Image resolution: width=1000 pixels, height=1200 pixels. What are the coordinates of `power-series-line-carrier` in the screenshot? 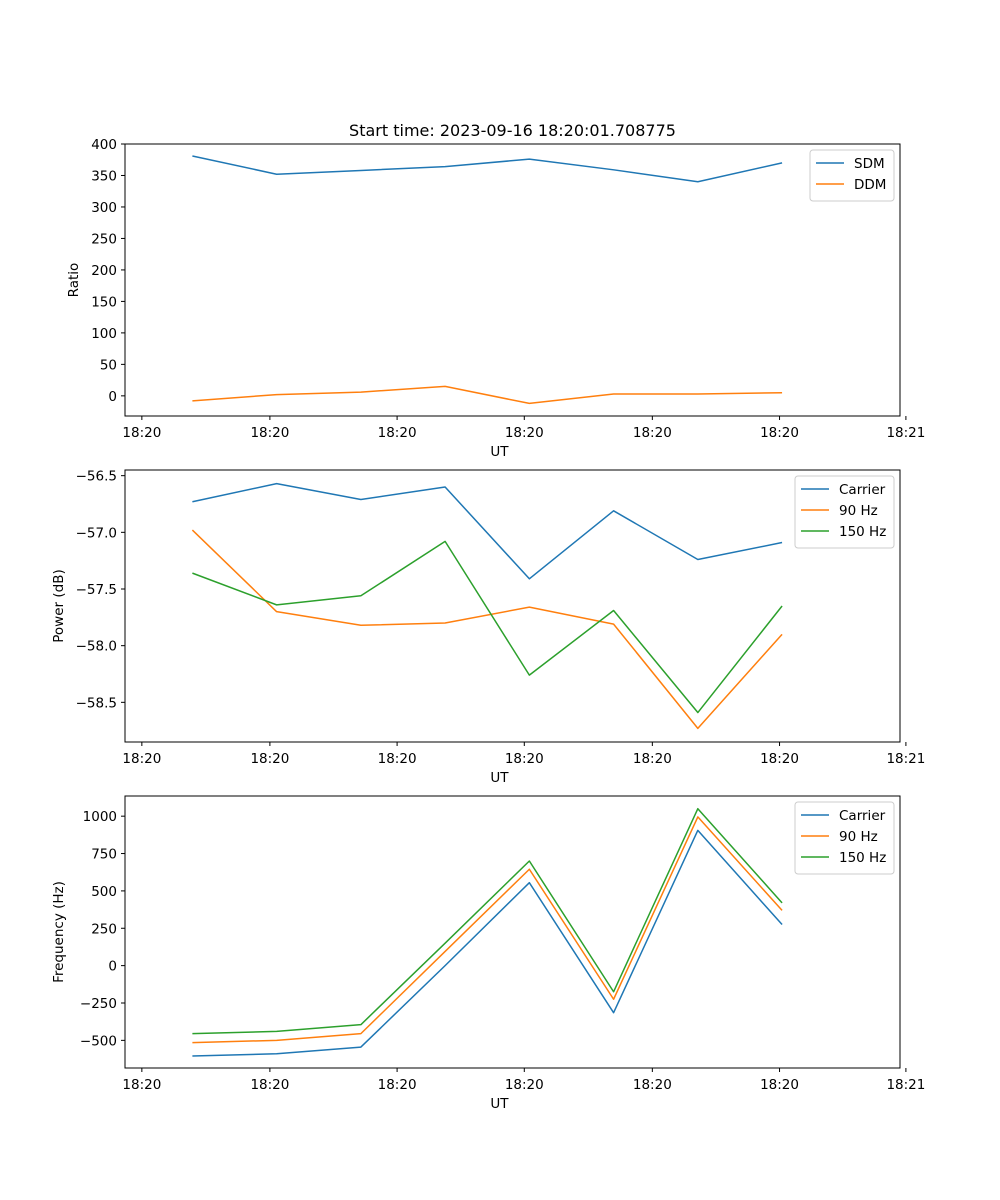 It's located at (487, 531).